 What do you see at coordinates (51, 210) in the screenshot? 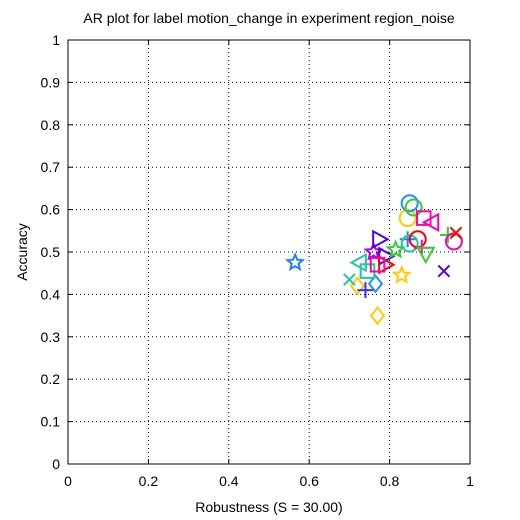
I see `y-tick-label: 0.6` at bounding box center [51, 210].